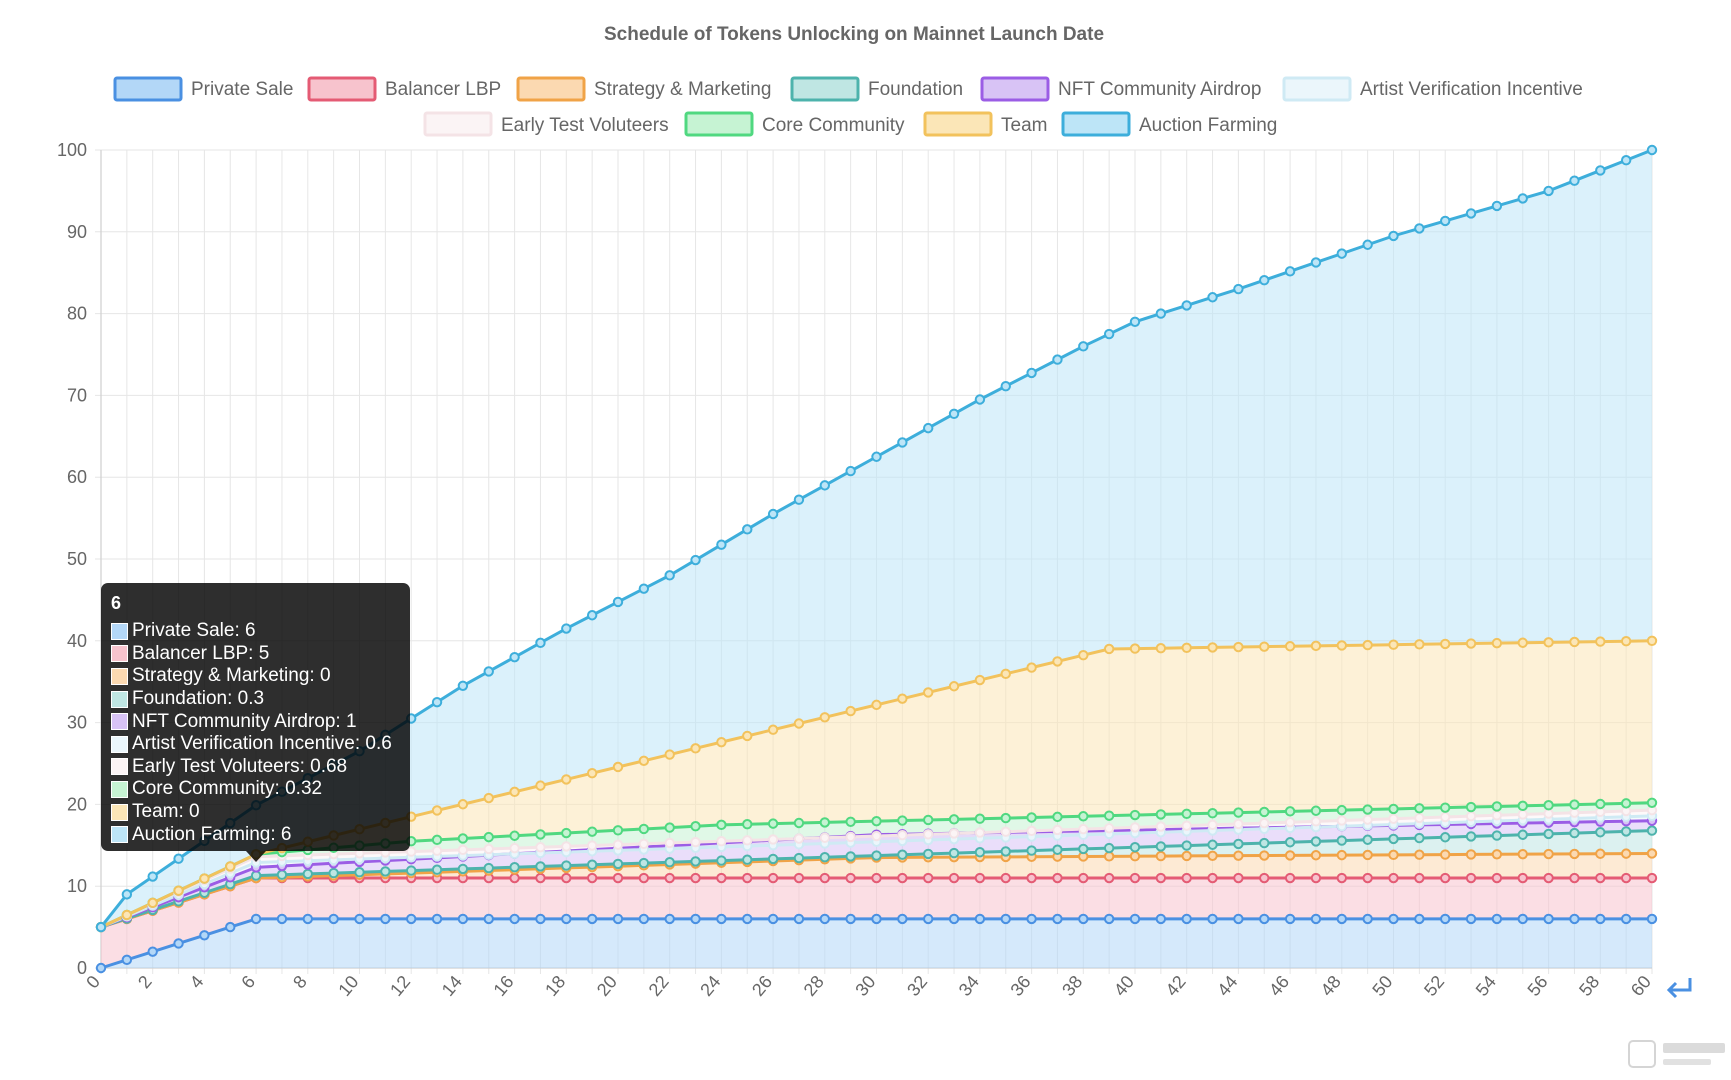 The height and width of the screenshot is (1080, 1731). Describe the element at coordinates (443, 89) in the screenshot. I see `legend-label-balancer-lbp: Balancer LBP` at that location.